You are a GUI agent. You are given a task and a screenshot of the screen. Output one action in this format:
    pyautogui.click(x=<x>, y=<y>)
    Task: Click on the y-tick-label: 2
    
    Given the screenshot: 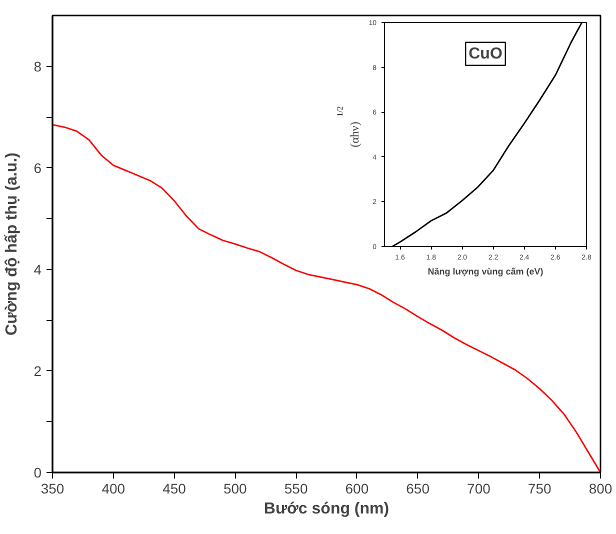 What is the action you would take?
    pyautogui.click(x=38, y=370)
    